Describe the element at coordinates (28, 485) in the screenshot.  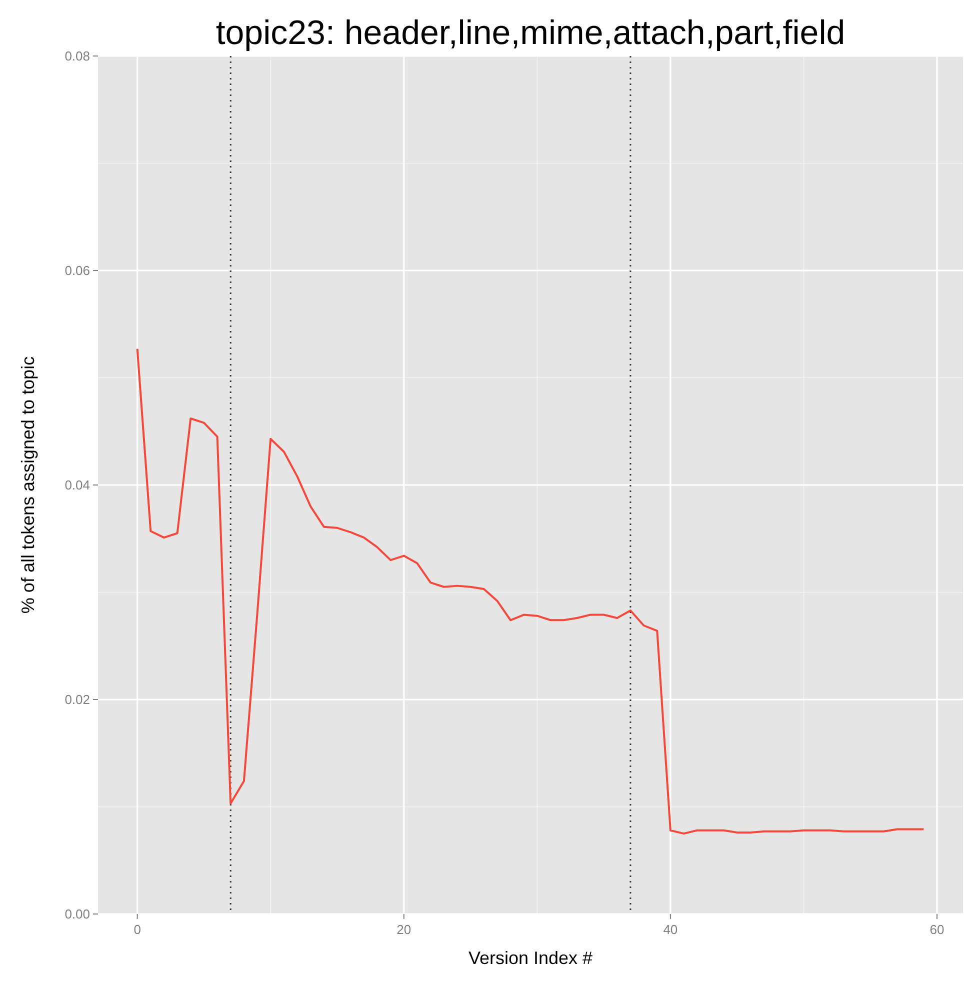
I see `y-axis-title: % of all tokens assigned to topic` at that location.